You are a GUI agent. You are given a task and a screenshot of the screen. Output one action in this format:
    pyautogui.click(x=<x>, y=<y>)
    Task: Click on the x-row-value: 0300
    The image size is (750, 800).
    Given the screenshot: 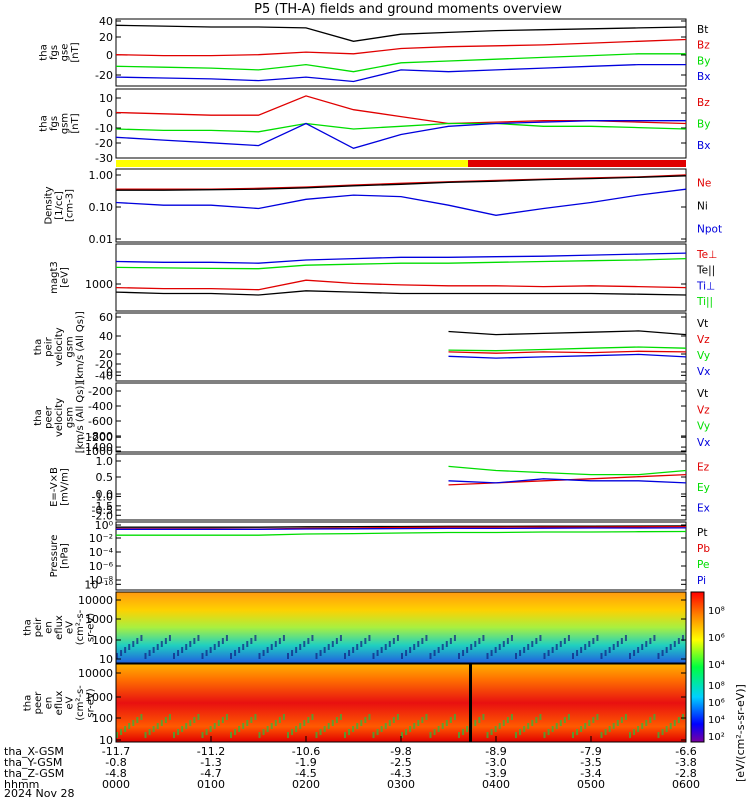 What is the action you would take?
    pyautogui.click(x=401, y=784)
    